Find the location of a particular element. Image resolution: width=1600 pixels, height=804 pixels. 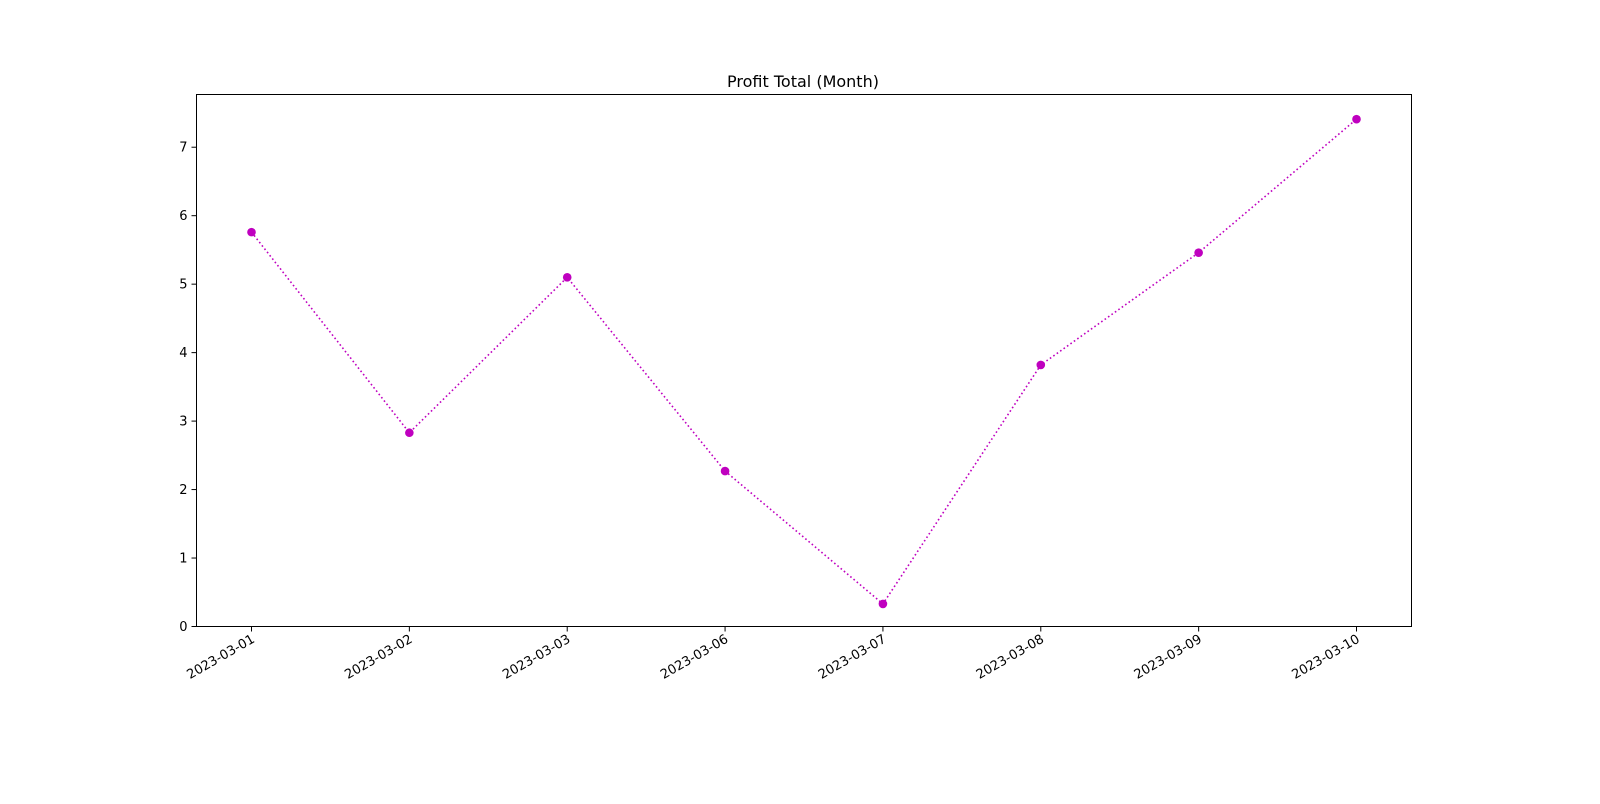

x-tick-label: 2023-03-10 is located at coordinates (1326, 657).